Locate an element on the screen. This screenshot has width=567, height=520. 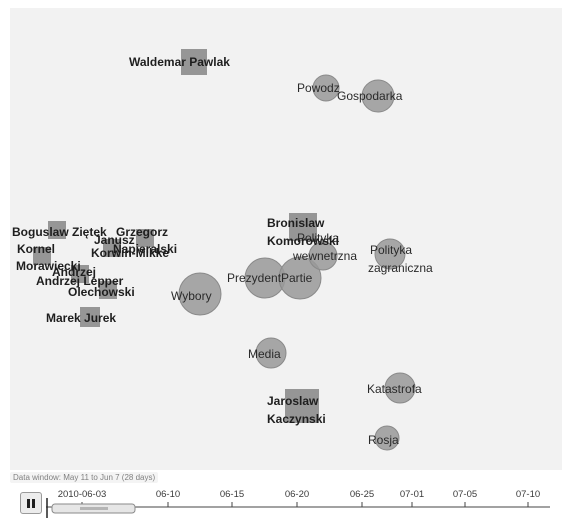
topic-label-3: Prezydent is located at coordinates (254, 278).